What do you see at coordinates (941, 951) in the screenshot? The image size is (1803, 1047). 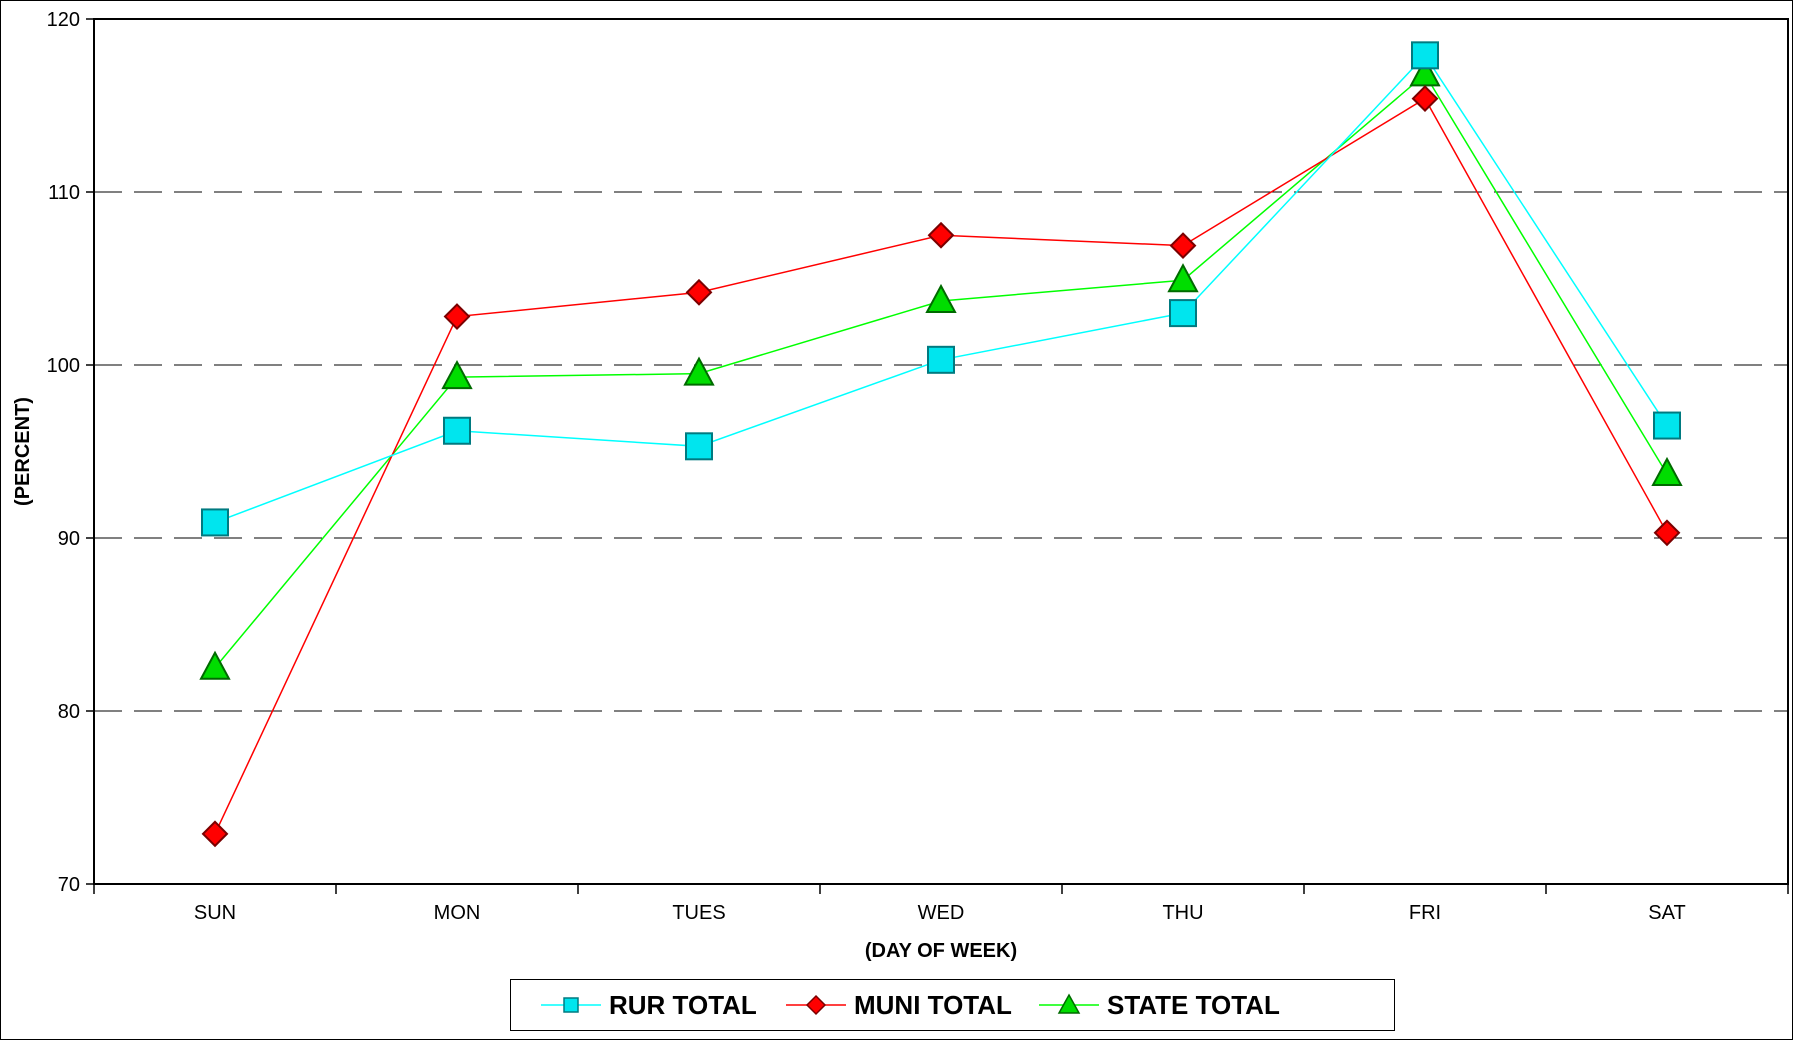 I see `x-axis-title: (DAY OF WEEK)` at bounding box center [941, 951].